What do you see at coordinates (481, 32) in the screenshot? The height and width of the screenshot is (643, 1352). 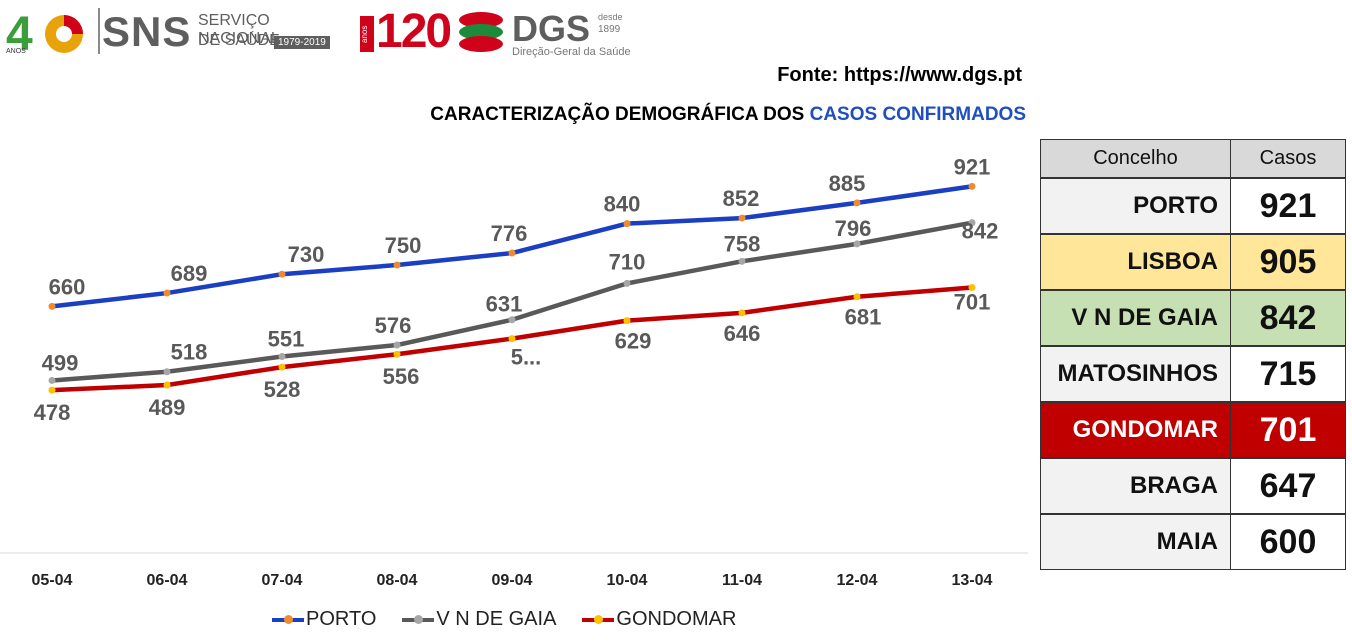 I see `dgs-emblem-icon` at bounding box center [481, 32].